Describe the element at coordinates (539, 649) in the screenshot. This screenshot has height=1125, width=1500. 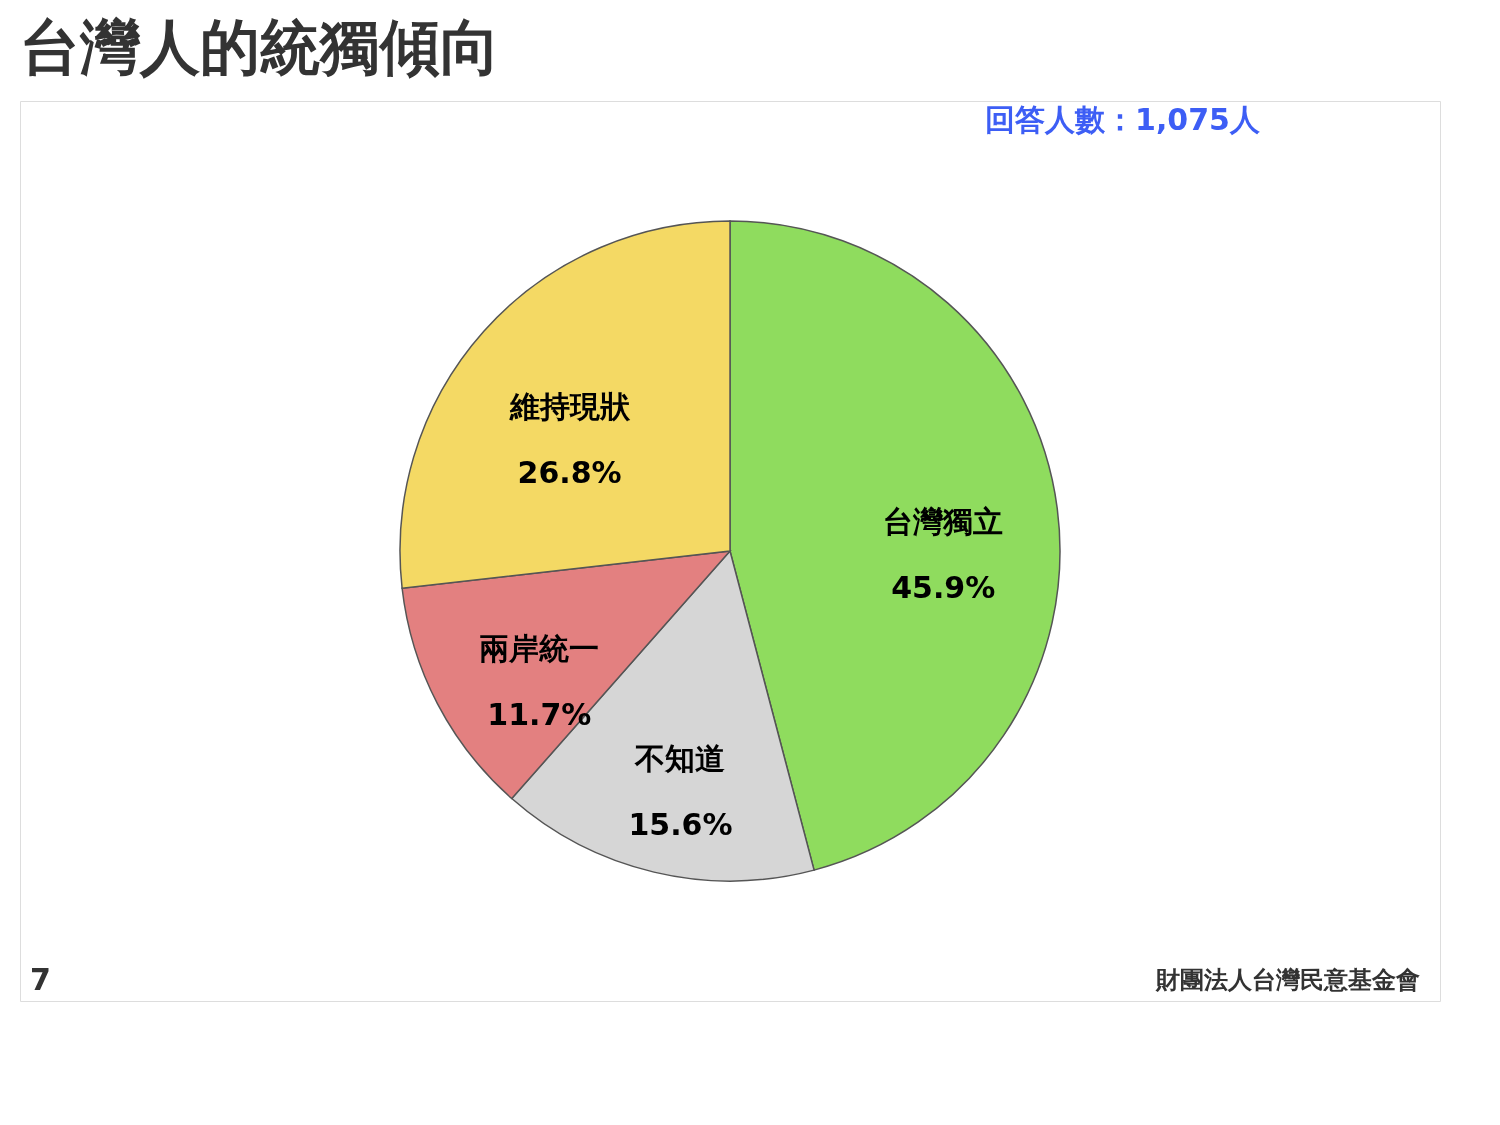
I see `slice-label: 兩岸統一` at that location.